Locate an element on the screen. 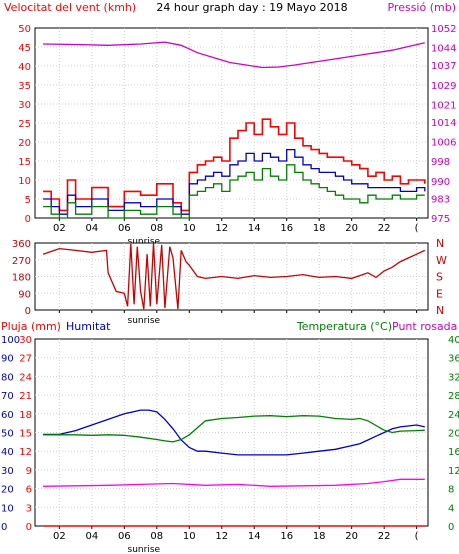 Image resolution: width=459 pixels, height=554 pixels. humidity-y-tick-label: 40 is located at coordinates (7, 452).